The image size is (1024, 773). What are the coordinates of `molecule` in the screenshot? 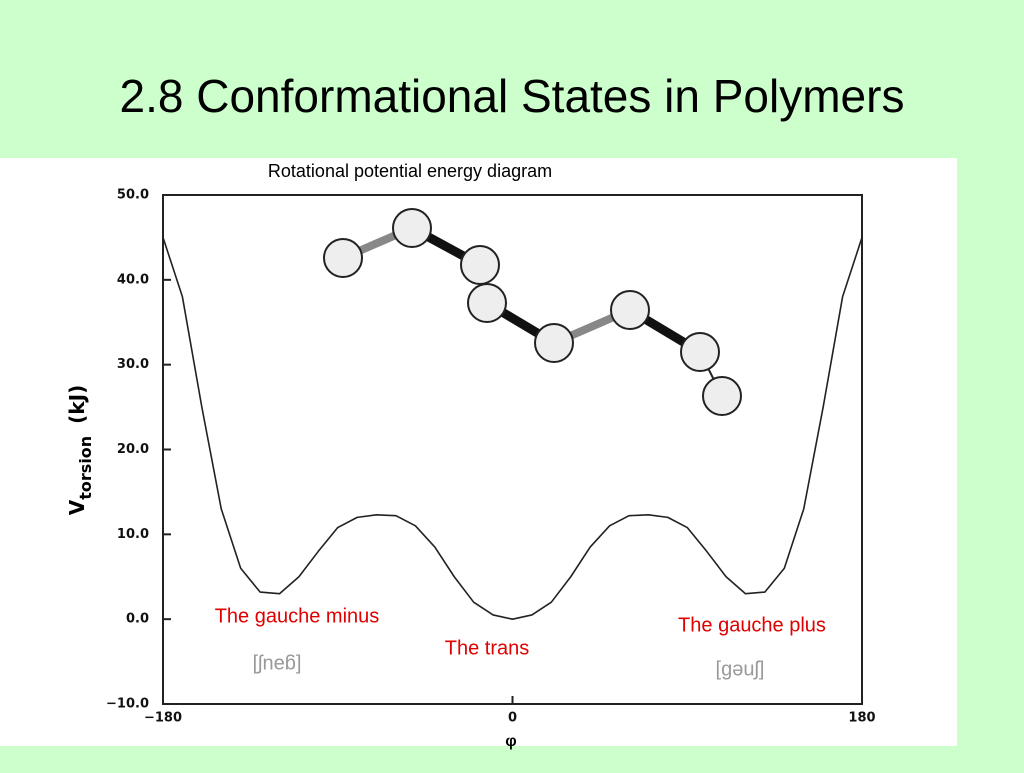 It's located at (532, 312).